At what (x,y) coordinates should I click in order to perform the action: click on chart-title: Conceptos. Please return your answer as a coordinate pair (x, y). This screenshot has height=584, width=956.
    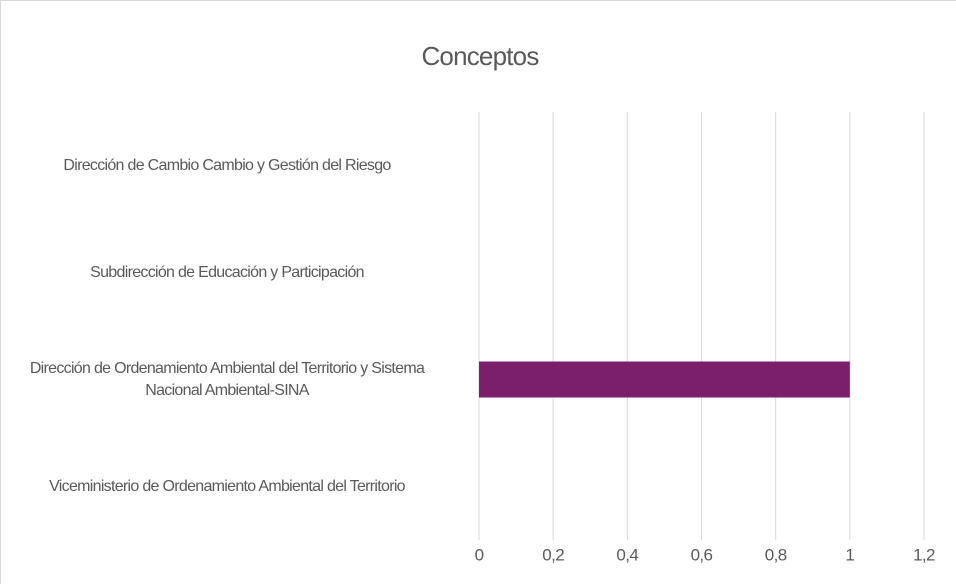
    Looking at the image, I should click on (480, 56).